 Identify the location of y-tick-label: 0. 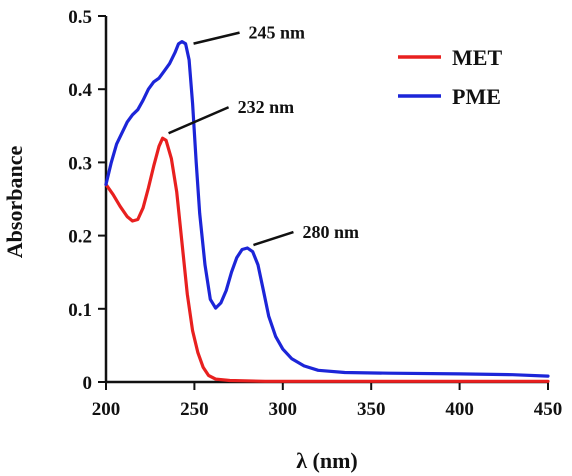
(88, 383).